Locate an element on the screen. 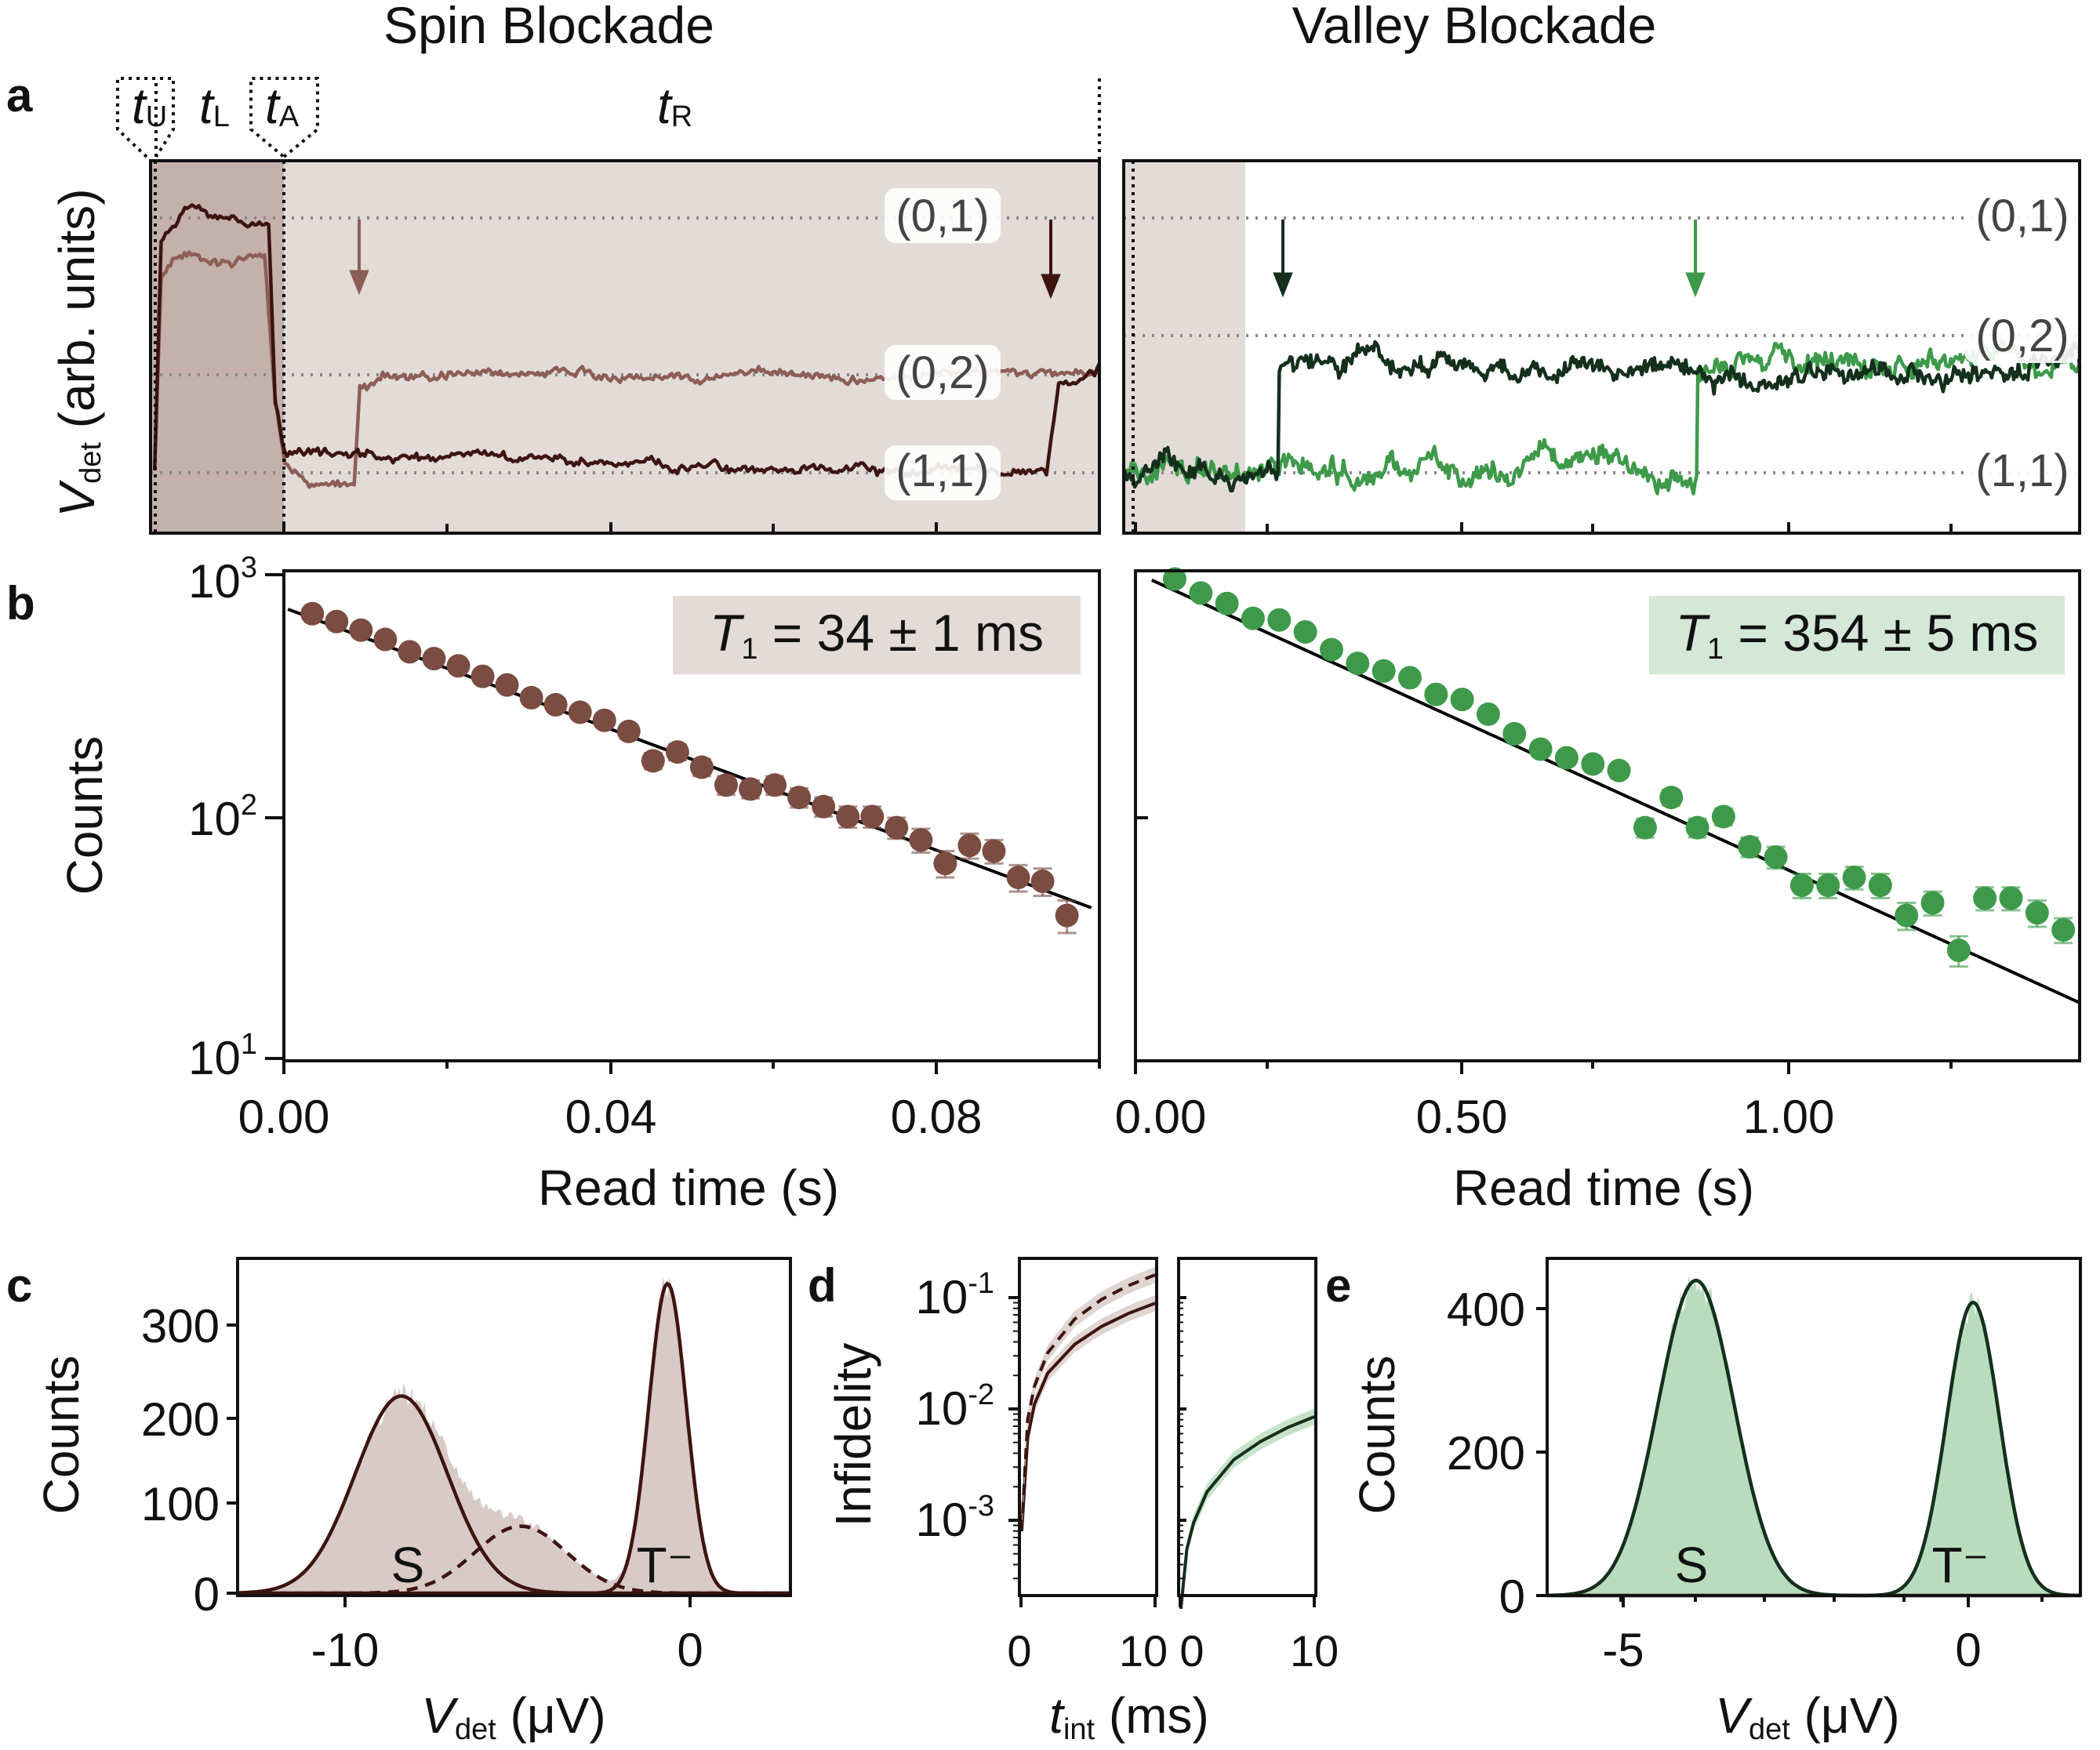 This screenshot has width=2100, height=1750. c-xlabel: Vdet (μV) is located at coordinates (513, 1716).